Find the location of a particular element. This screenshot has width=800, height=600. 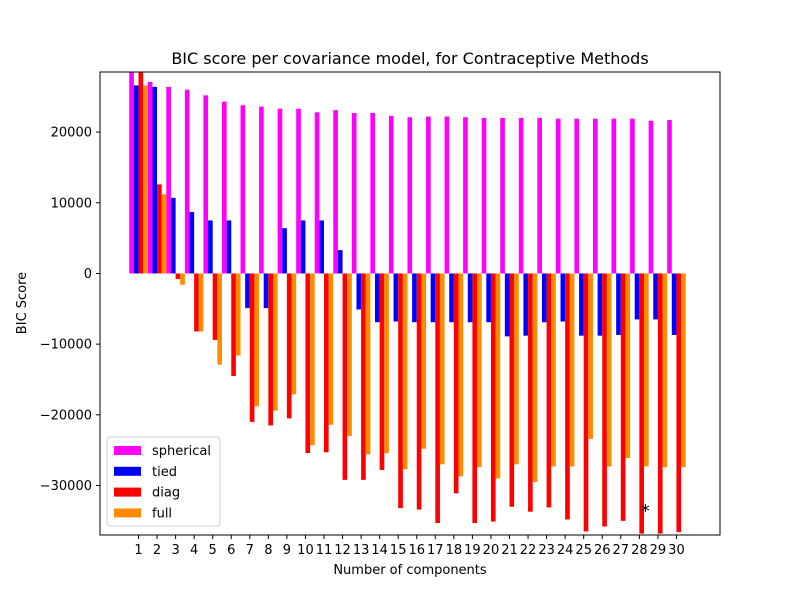

x-tick-label-26: 26 is located at coordinates (602, 550).